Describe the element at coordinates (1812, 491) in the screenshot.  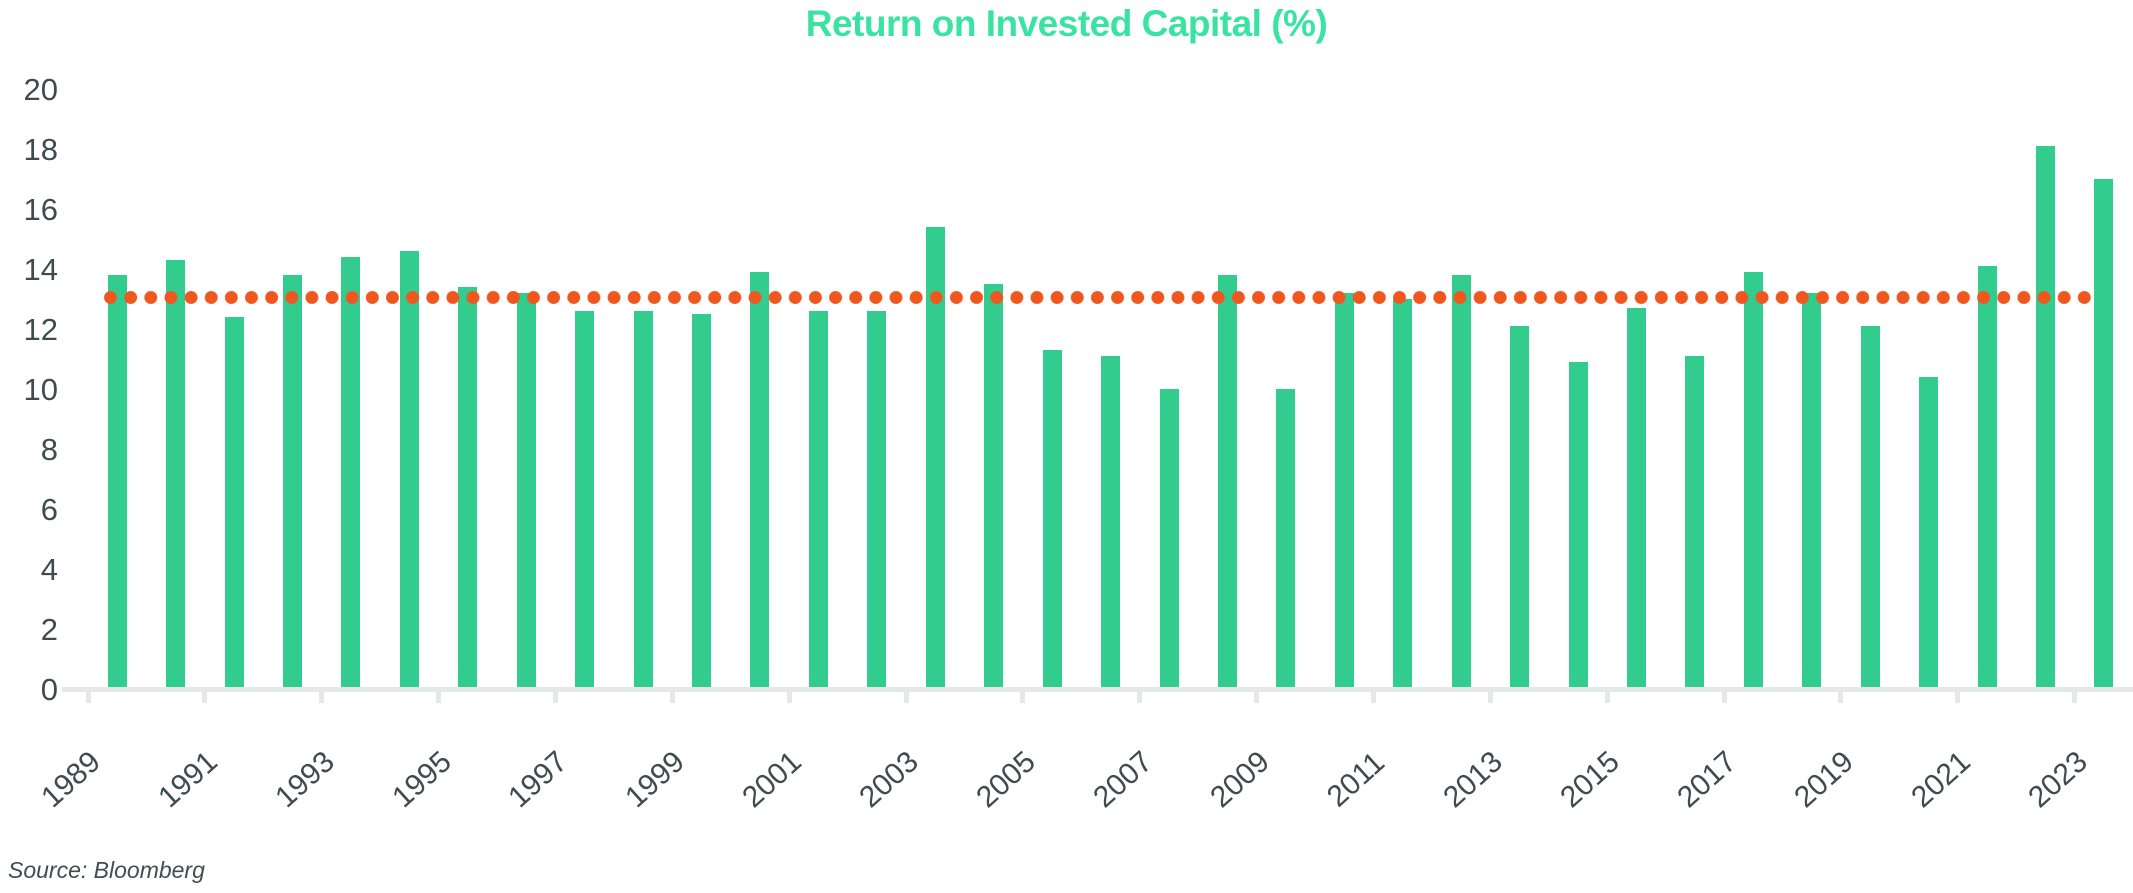
I see `bar-2018` at that location.